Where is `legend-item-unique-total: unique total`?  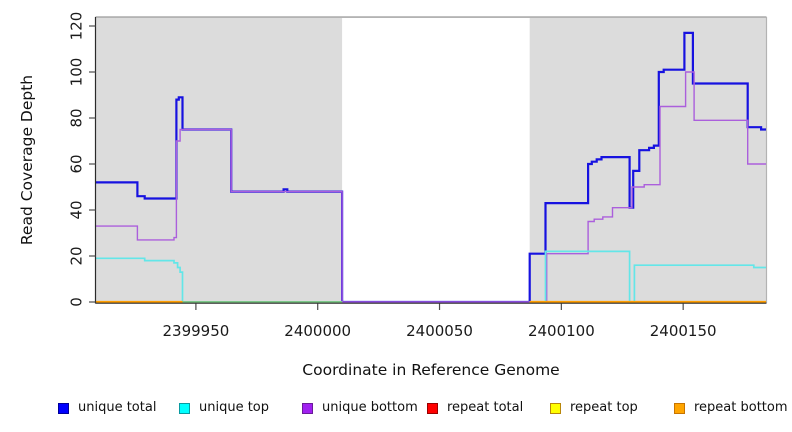 legend-item-unique-total: unique total is located at coordinates (107, 408).